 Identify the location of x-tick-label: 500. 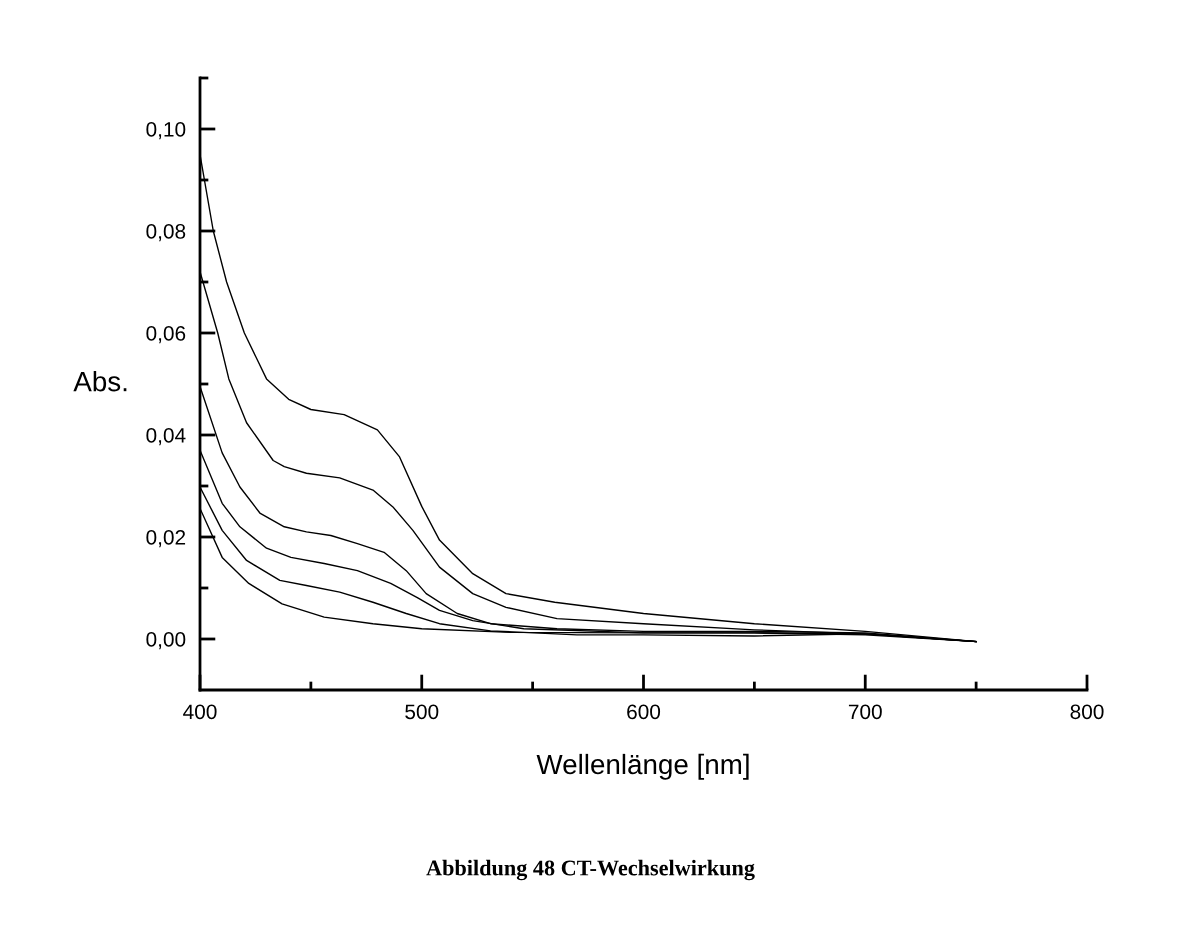
(422, 712).